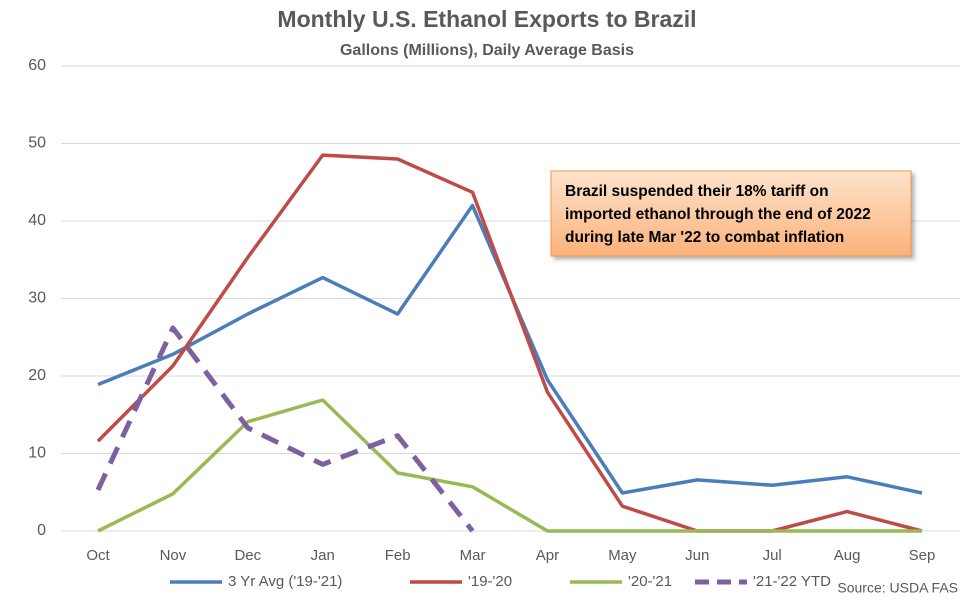 Image resolution: width=975 pixels, height=600 pixels. I want to click on annotation-line: Brazil suspended their 18% tariff on, so click(697, 191).